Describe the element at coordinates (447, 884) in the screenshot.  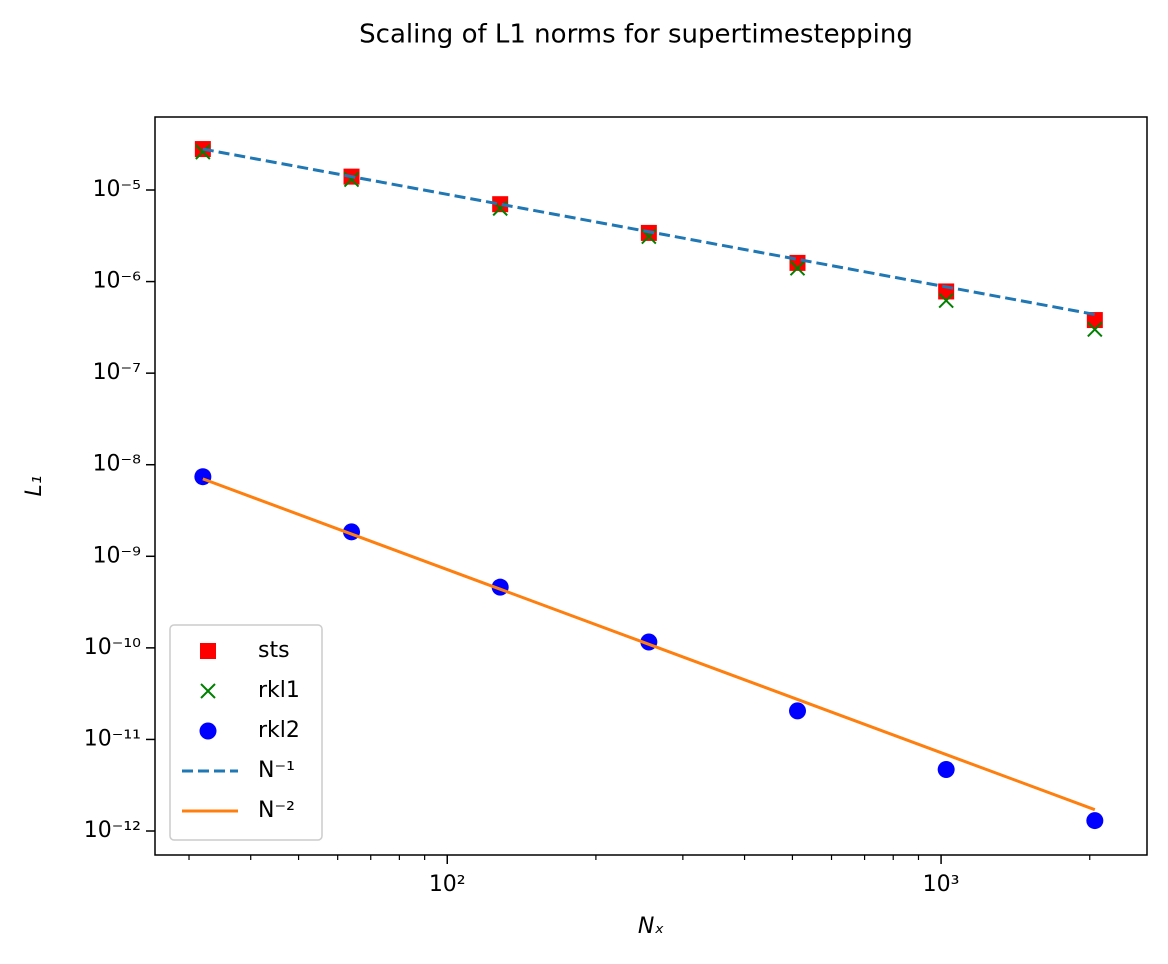
I see `x-tick-label: 10²` at that location.